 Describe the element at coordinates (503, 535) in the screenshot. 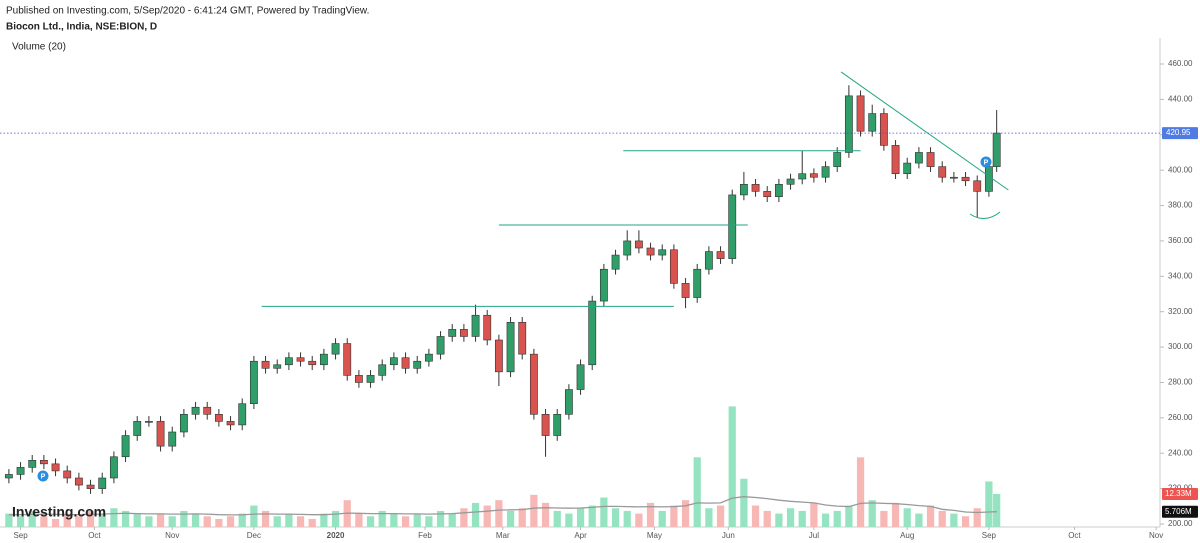

I see `x-tick-label: Mar` at that location.